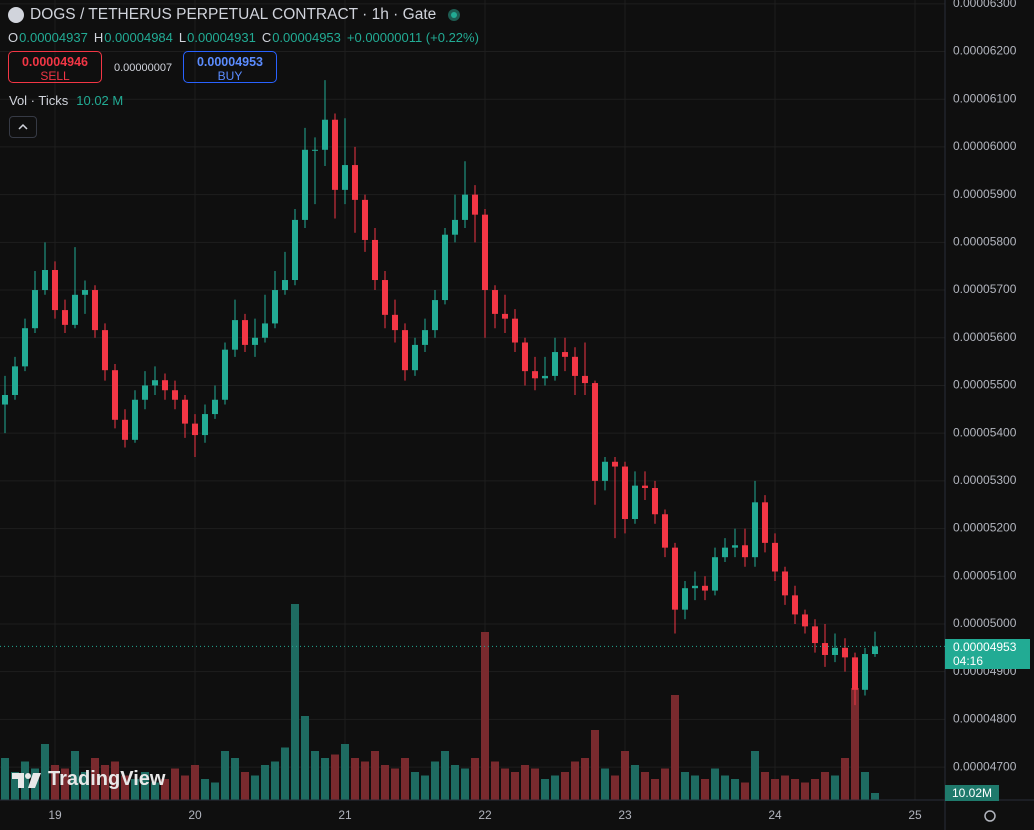  Describe the element at coordinates (987, 654) in the screenshot. I see `price-tag: 0.00004953 04:16` at that location.